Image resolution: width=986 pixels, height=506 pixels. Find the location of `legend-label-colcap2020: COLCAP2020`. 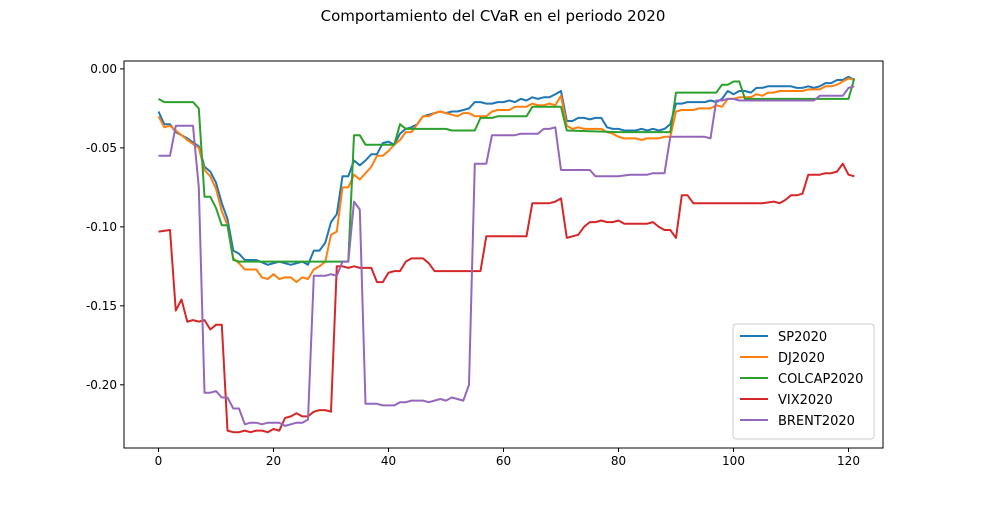

legend-label-colcap2020: COLCAP2020 is located at coordinates (820, 379).